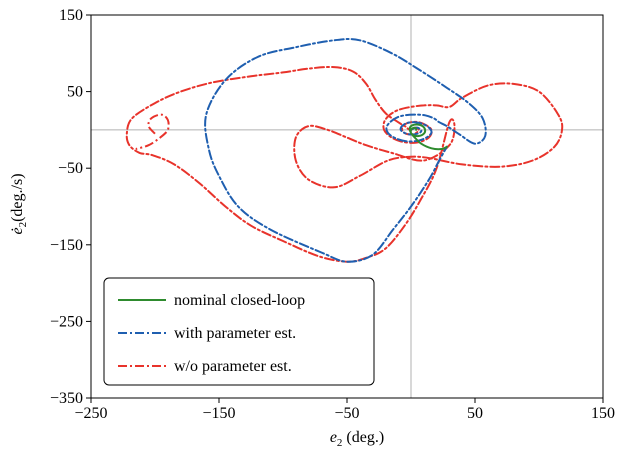  What do you see at coordinates (75, 92) in the screenshot?
I see `y-tick-label: 50` at bounding box center [75, 92].